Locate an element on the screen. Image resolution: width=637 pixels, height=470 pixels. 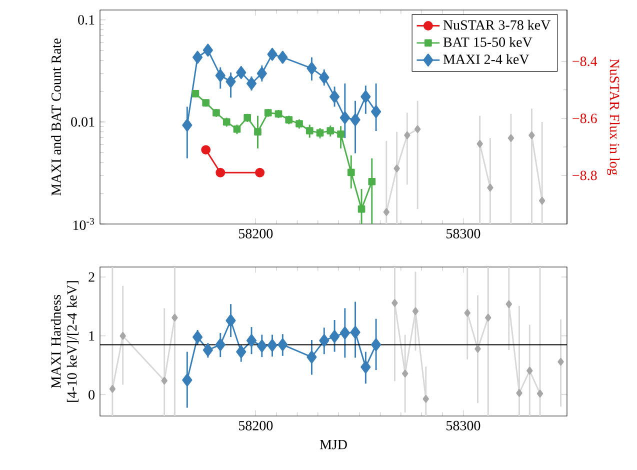
legend-label: BAT 15-50 keV is located at coordinates (487, 42).